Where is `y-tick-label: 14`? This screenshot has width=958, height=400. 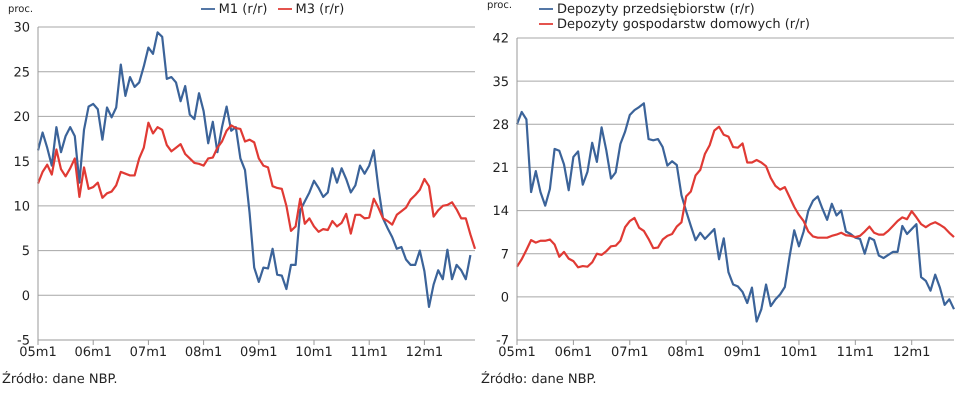
y-tick-label: 14 is located at coordinates (500, 212).